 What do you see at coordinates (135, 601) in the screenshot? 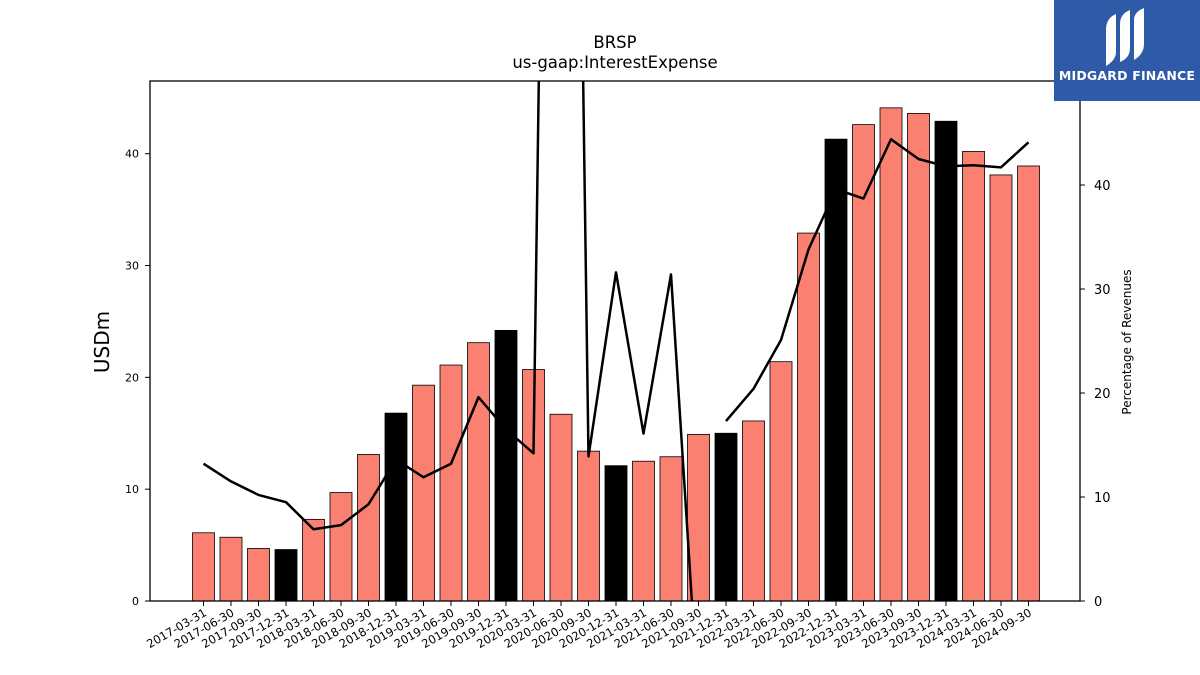
I see `y-tick-label-0: 0` at bounding box center [135, 601].